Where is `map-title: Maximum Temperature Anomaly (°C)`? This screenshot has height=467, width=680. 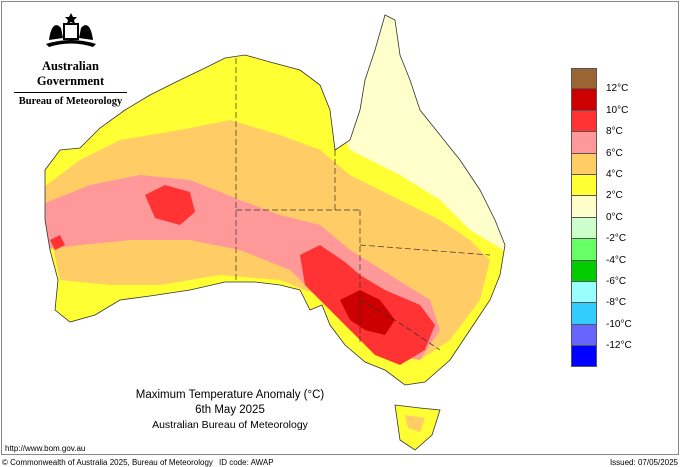
map-title: Maximum Temperature Anomaly (°C) is located at coordinates (230, 395).